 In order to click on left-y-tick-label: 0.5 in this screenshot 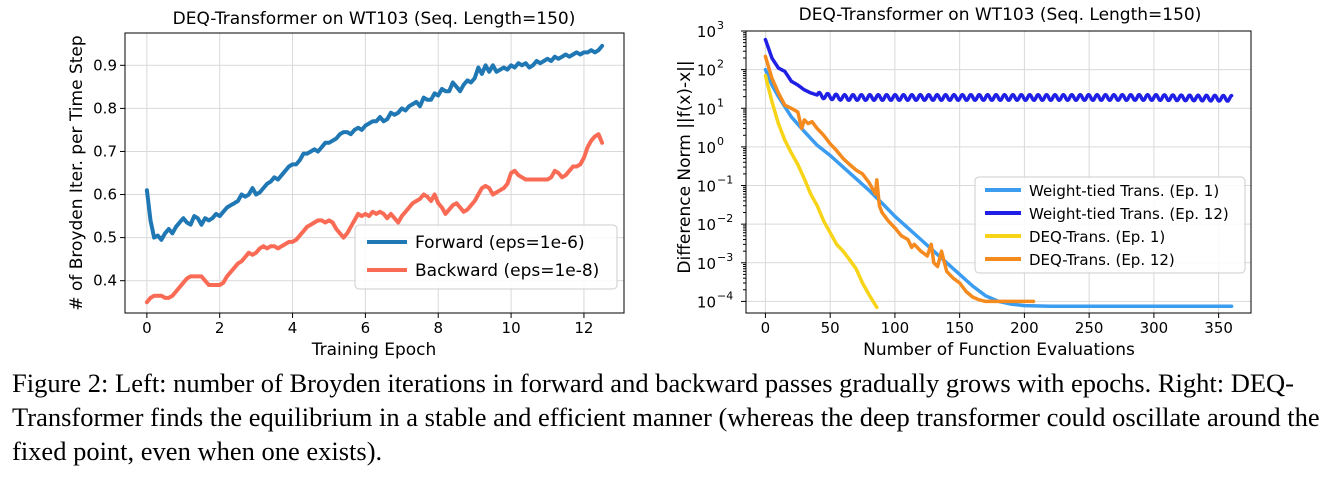, I will do `click(105, 238)`.